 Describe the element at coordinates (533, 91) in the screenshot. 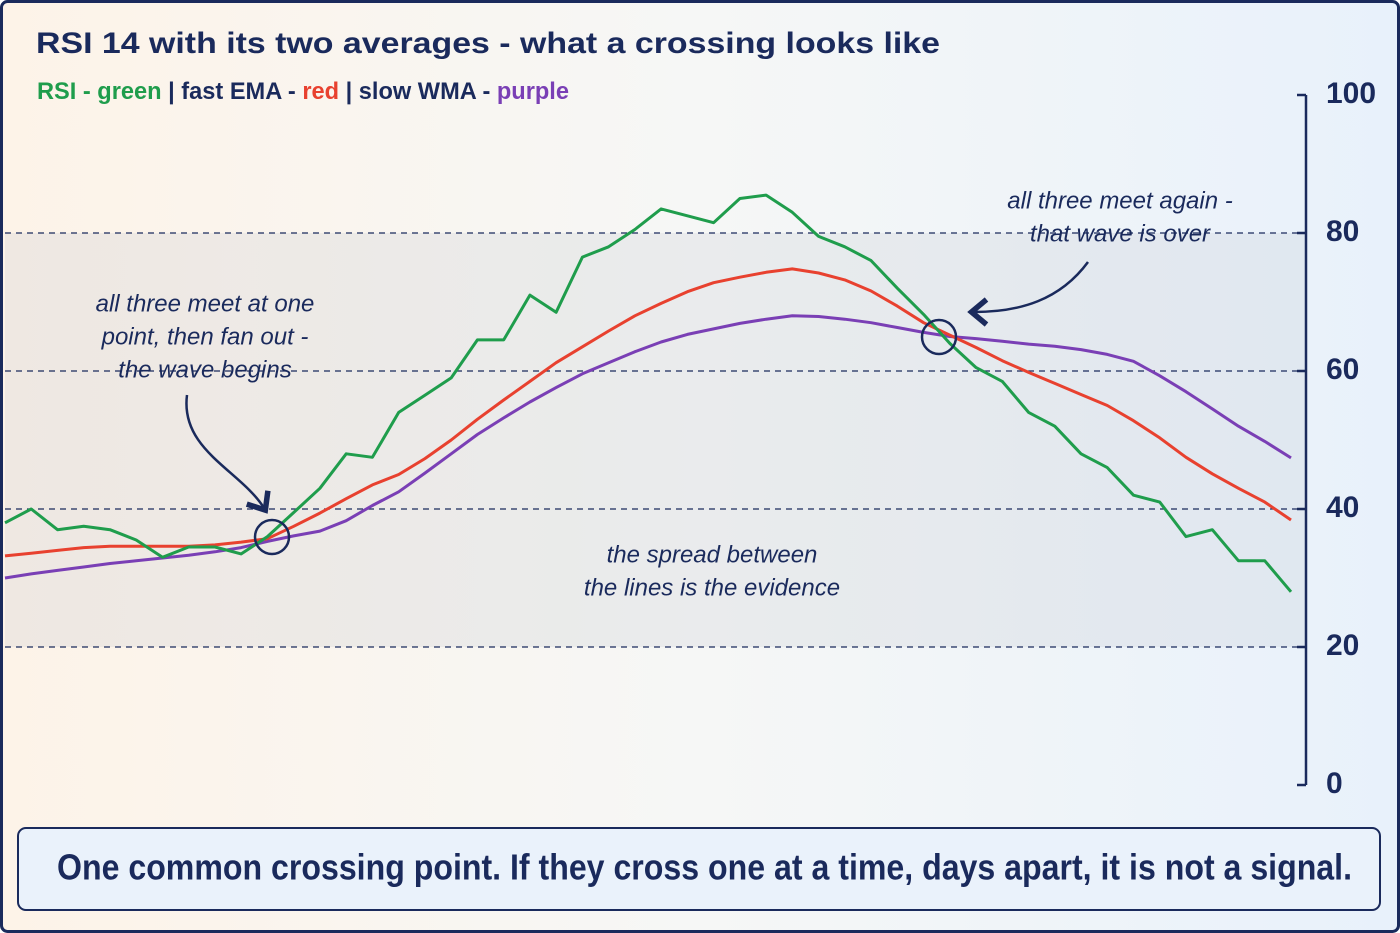

I see `subtitle-segment: purple` at that location.